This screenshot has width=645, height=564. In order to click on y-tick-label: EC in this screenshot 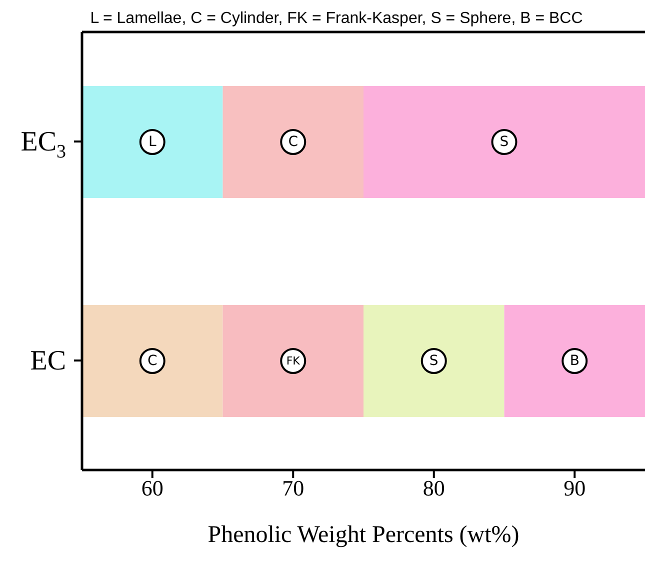, I will do `click(48, 360)`.